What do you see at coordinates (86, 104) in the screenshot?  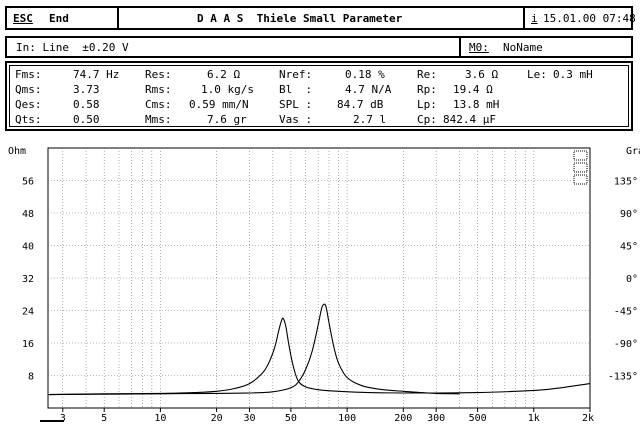 I see `qes-value: 0.58` at bounding box center [86, 104].